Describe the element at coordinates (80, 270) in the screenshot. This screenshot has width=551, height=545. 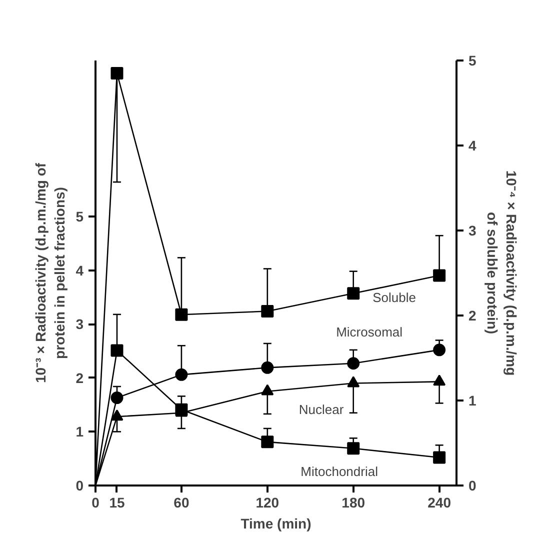
I see `y-tick-label: 4` at that location.